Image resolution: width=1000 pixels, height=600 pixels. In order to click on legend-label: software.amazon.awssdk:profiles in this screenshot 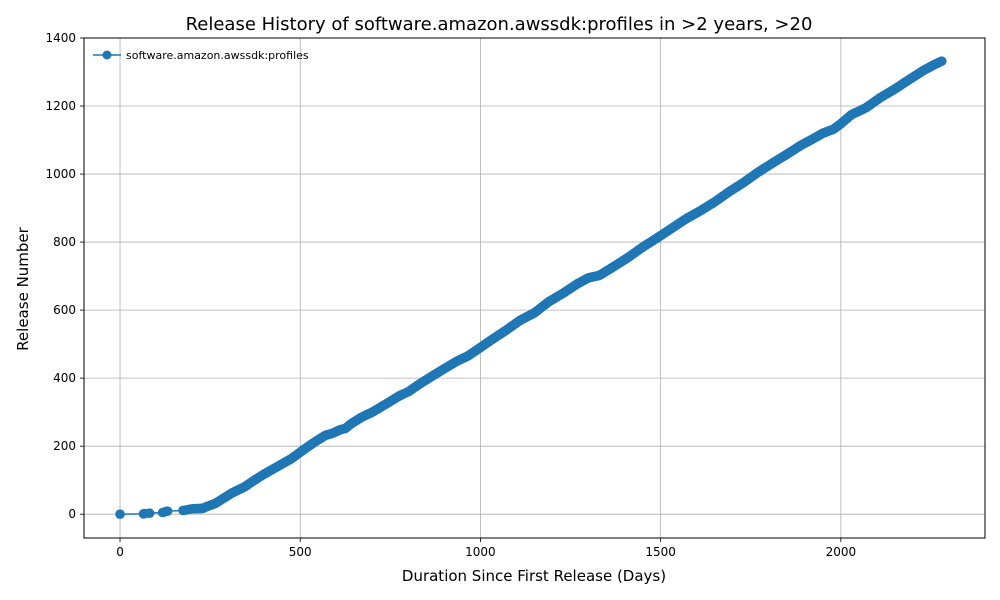, I will do `click(217, 55)`.